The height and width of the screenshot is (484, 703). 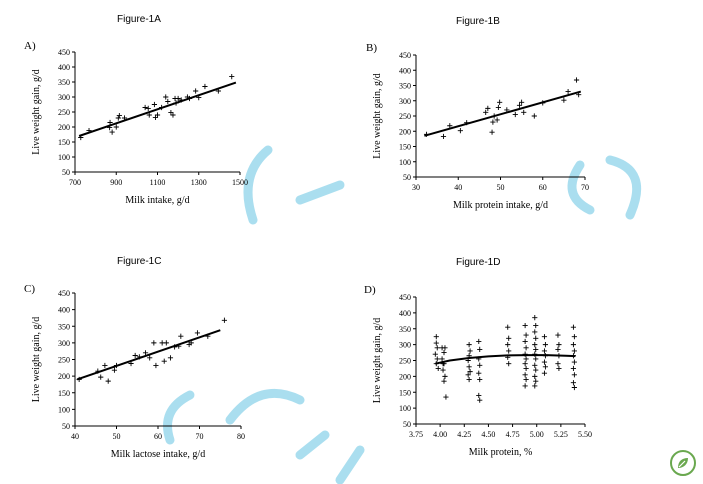 I want to click on x-tick-label: 4.00, so click(x=440, y=434).